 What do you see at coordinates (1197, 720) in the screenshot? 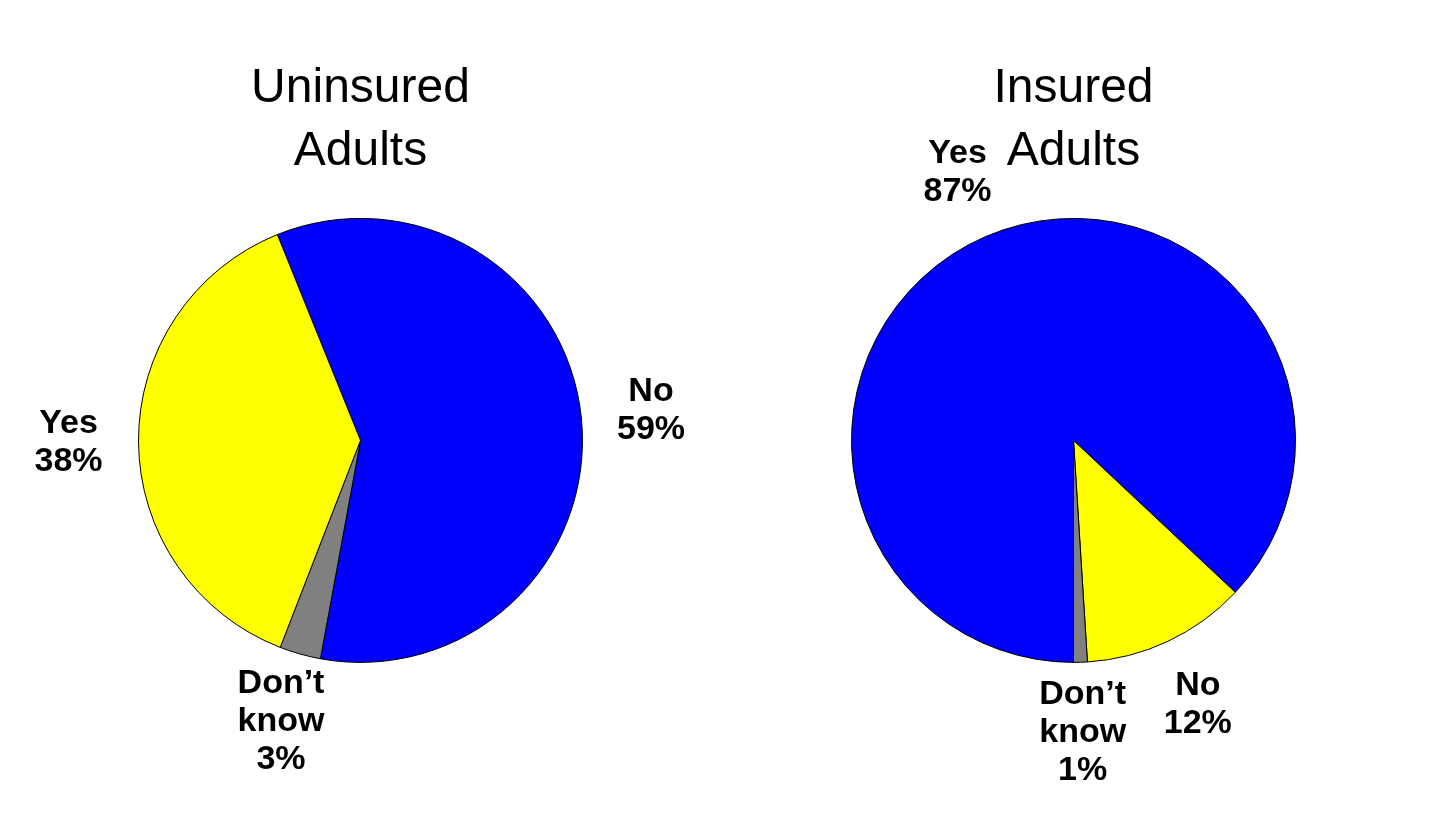
I see `data-label: 12%` at bounding box center [1197, 720].